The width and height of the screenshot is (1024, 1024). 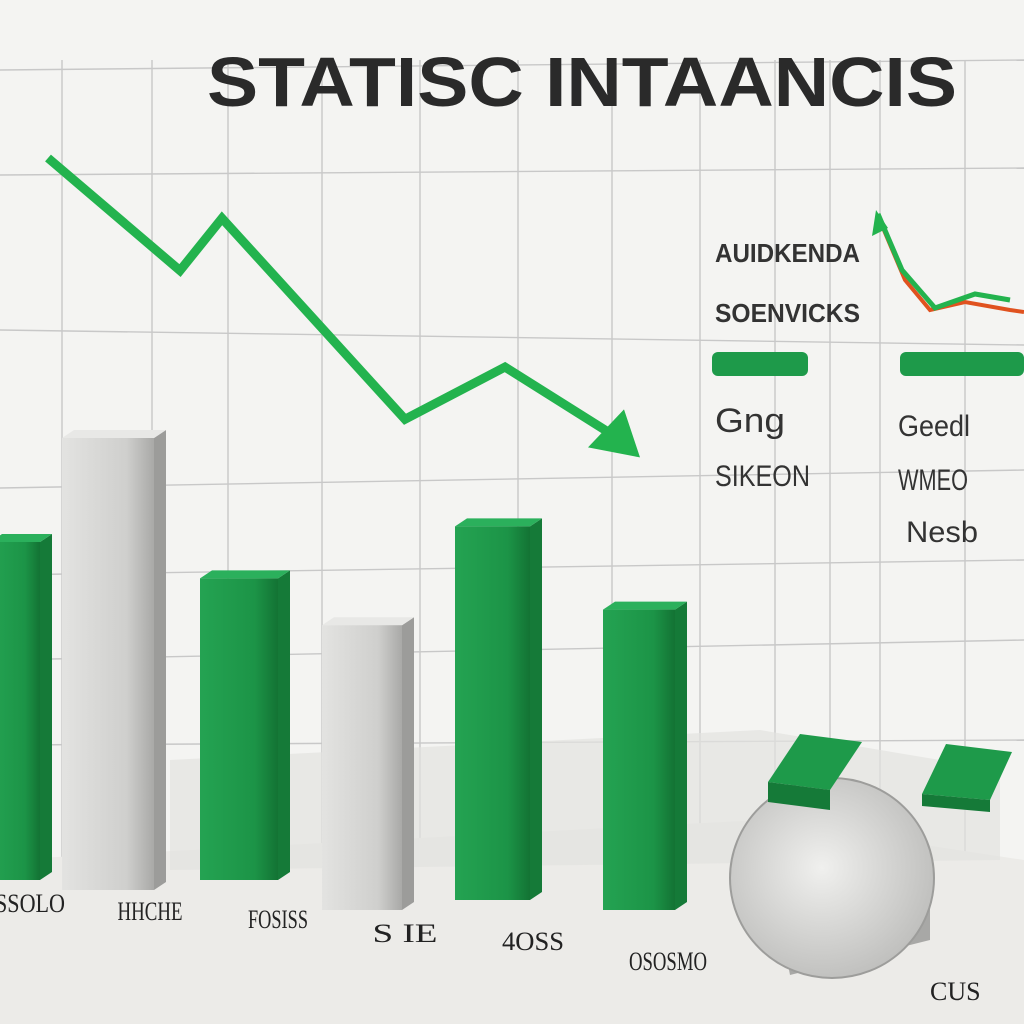 What do you see at coordinates (32, 903) in the screenshot?
I see `x-tick-label: SSOLO` at bounding box center [32, 903].